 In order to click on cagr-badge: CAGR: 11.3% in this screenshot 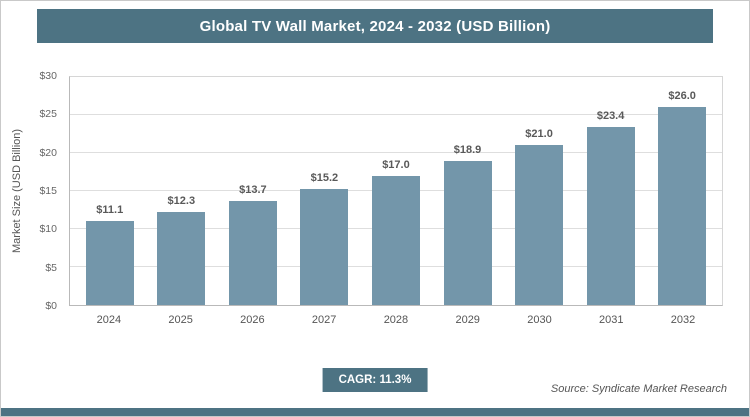, I will do `click(375, 380)`.